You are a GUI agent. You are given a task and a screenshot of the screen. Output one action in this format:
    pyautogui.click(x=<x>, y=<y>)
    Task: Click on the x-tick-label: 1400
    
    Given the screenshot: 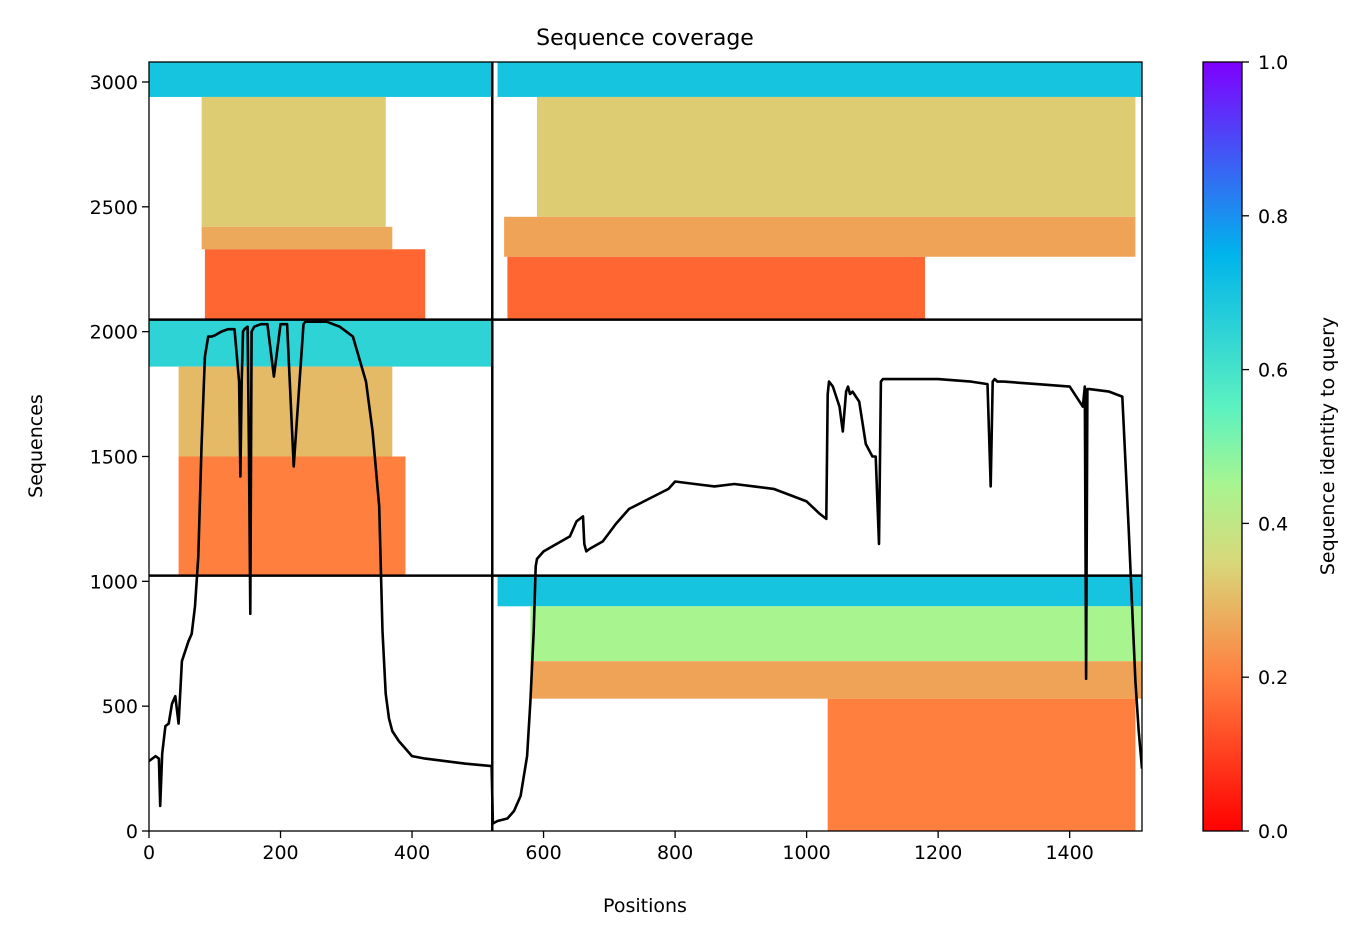 What is the action you would take?
    pyautogui.click(x=1069, y=853)
    